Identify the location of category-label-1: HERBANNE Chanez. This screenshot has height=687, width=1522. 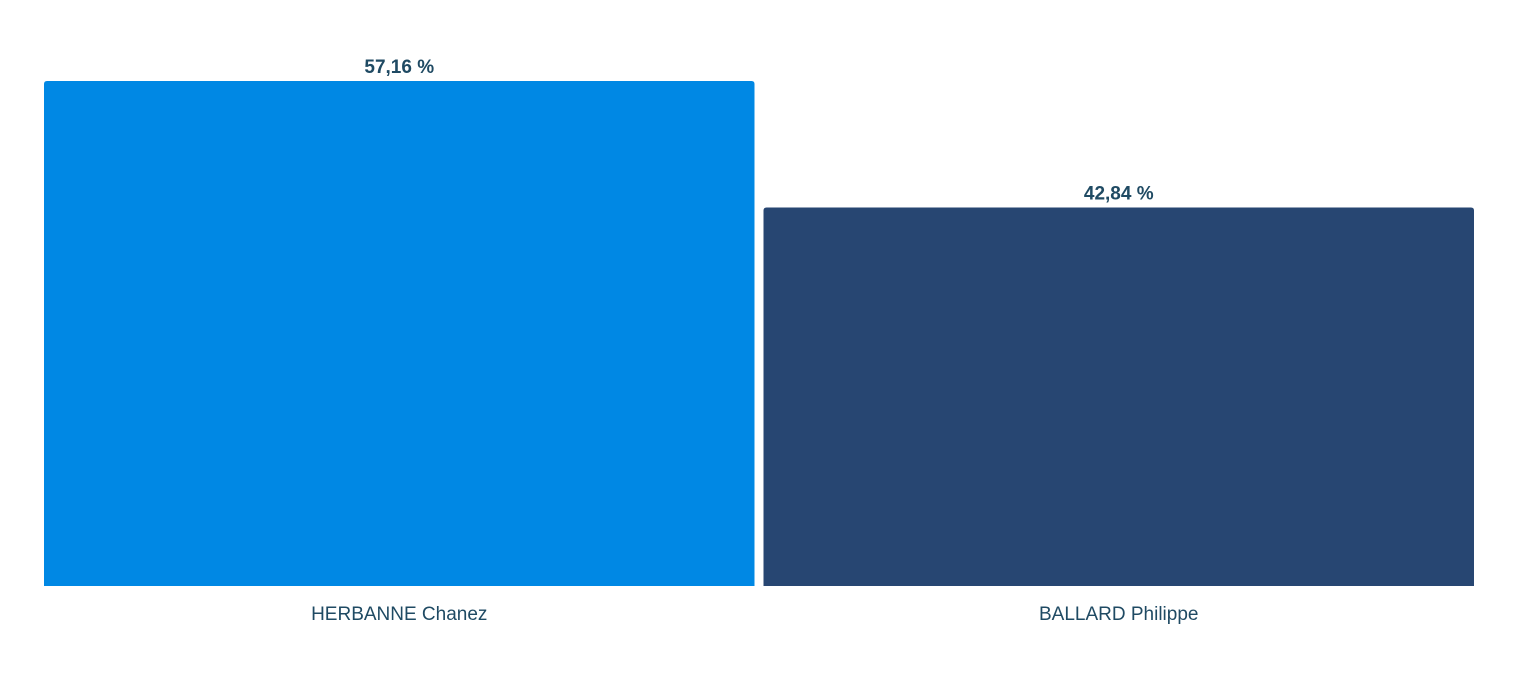
(399, 614).